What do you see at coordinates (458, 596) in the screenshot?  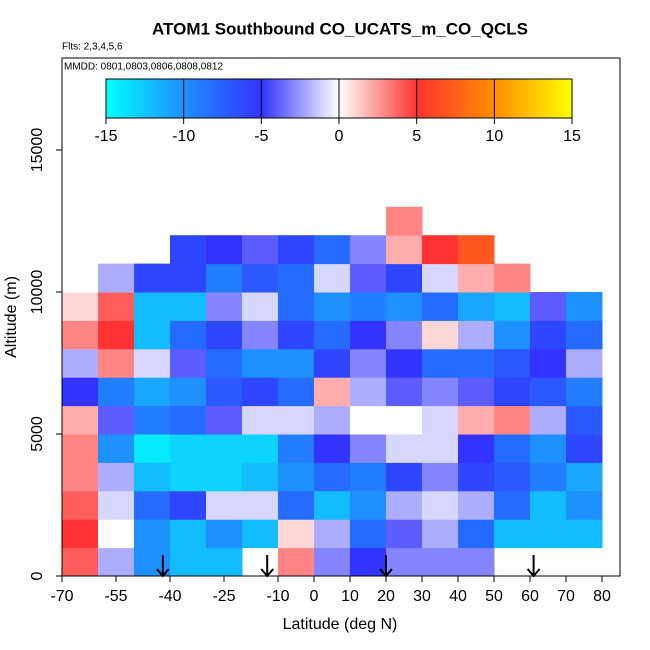 I see `x-tick-label: 40` at bounding box center [458, 596].